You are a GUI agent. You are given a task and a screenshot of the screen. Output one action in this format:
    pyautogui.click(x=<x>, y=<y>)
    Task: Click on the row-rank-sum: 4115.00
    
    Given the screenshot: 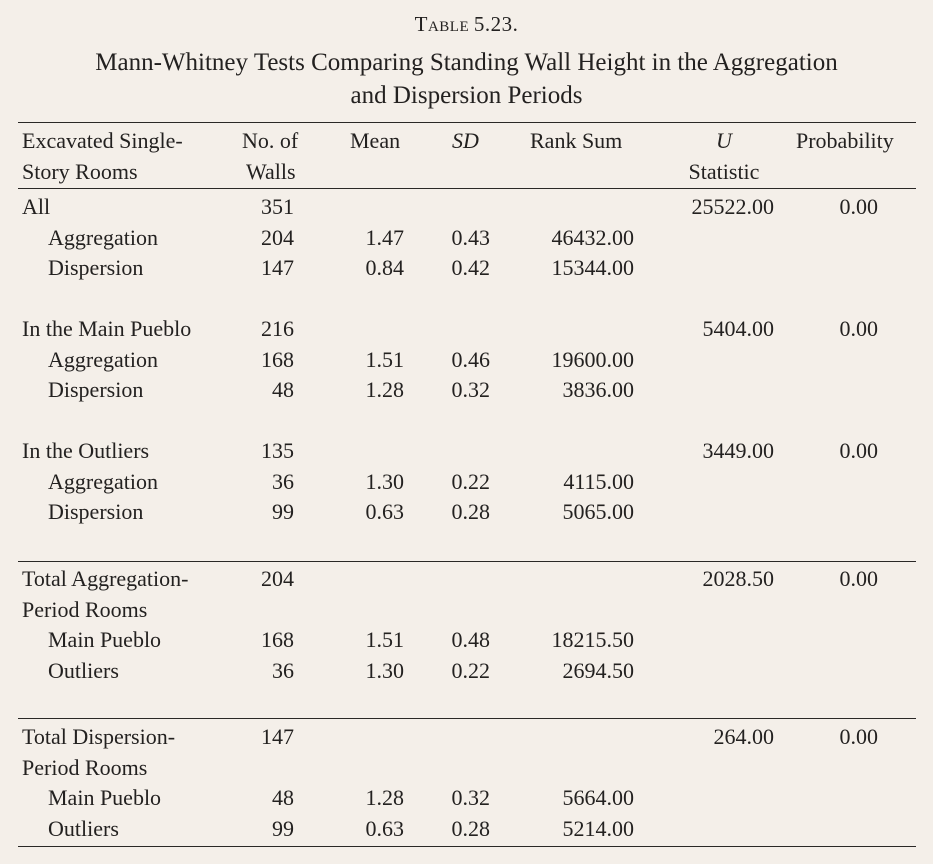 What is the action you would take?
    pyautogui.click(x=598, y=481)
    